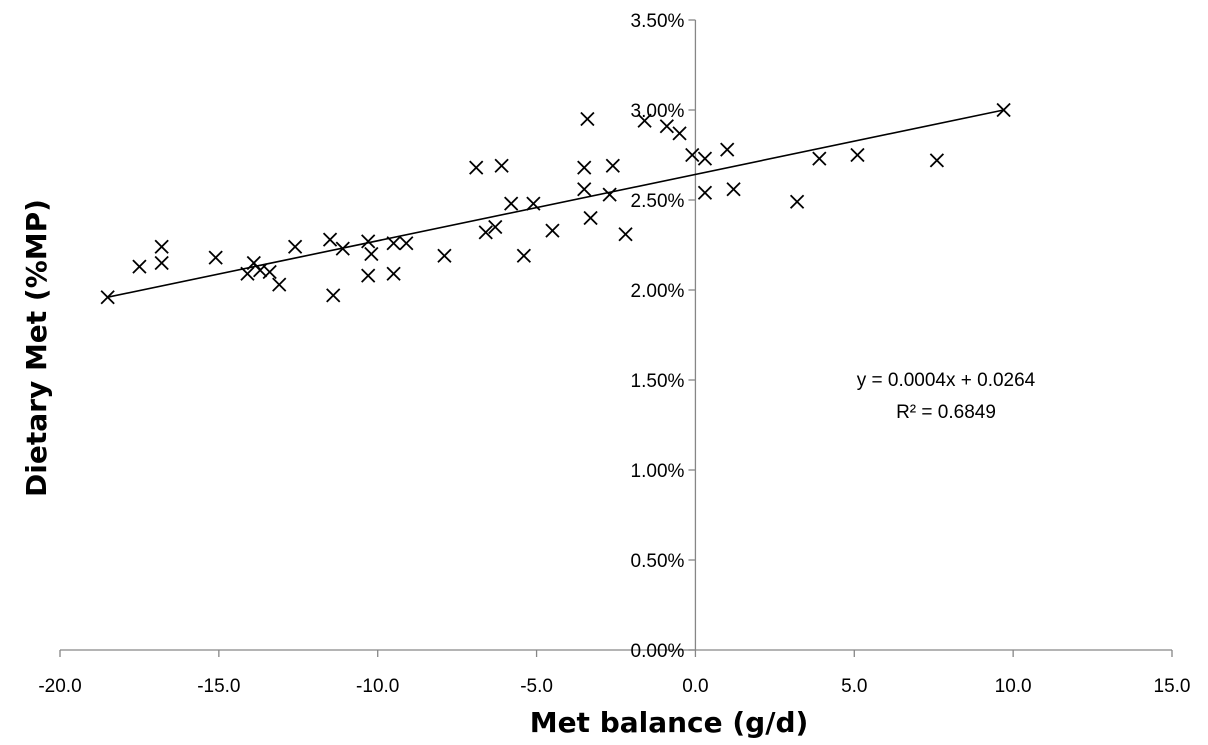  Describe the element at coordinates (695, 686) in the screenshot. I see `x-tick-label: 0.0` at that location.